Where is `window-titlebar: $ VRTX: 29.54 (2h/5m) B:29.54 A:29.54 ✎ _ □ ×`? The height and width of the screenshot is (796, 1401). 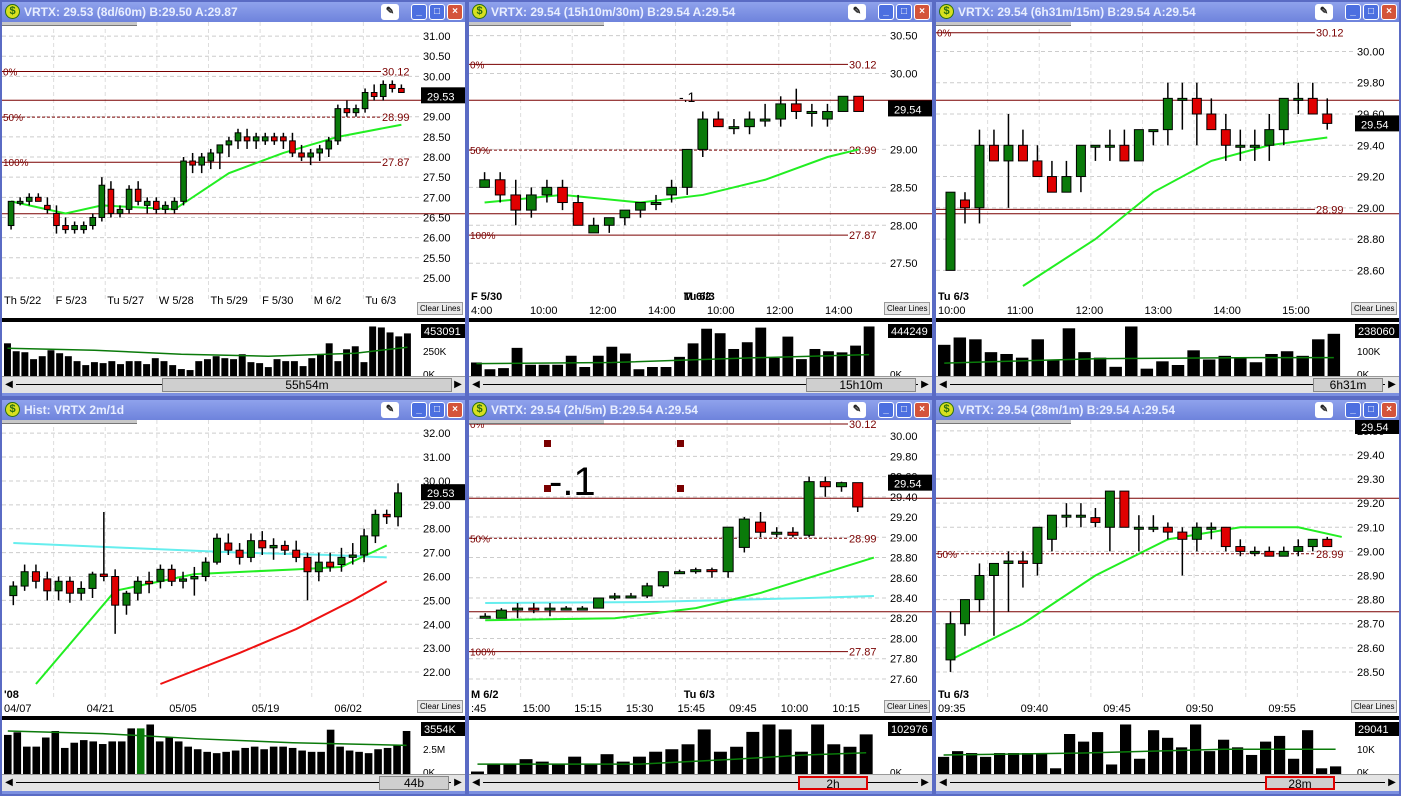 window-titlebar: $ VRTX: 29.54 (2h/5m) B:29.54 A:29.54 ✎ _ □ × is located at coordinates (700, 410).